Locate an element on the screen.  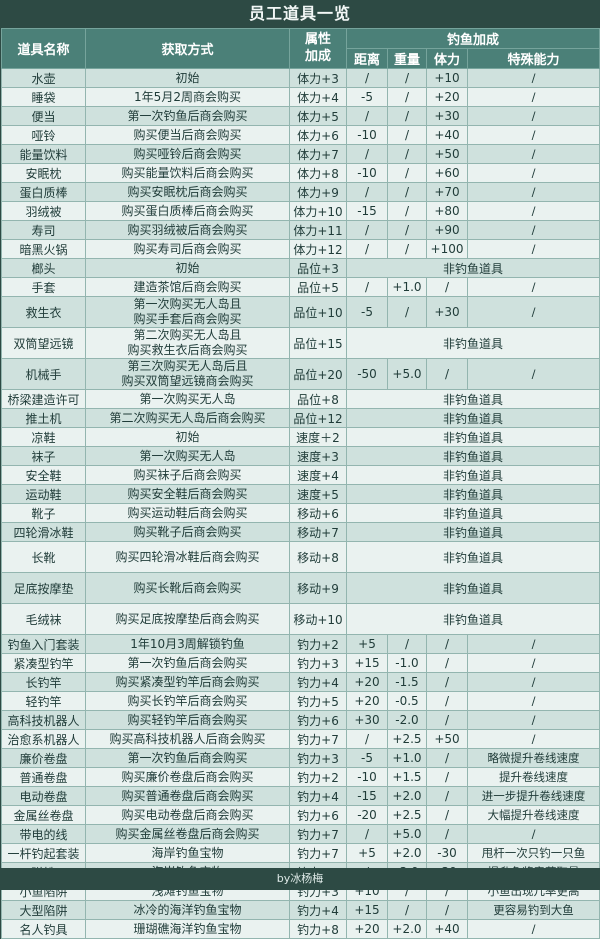
cell-acquire-method: 购买紧凑型钓竿后商会购买 is located at coordinates (187, 682).